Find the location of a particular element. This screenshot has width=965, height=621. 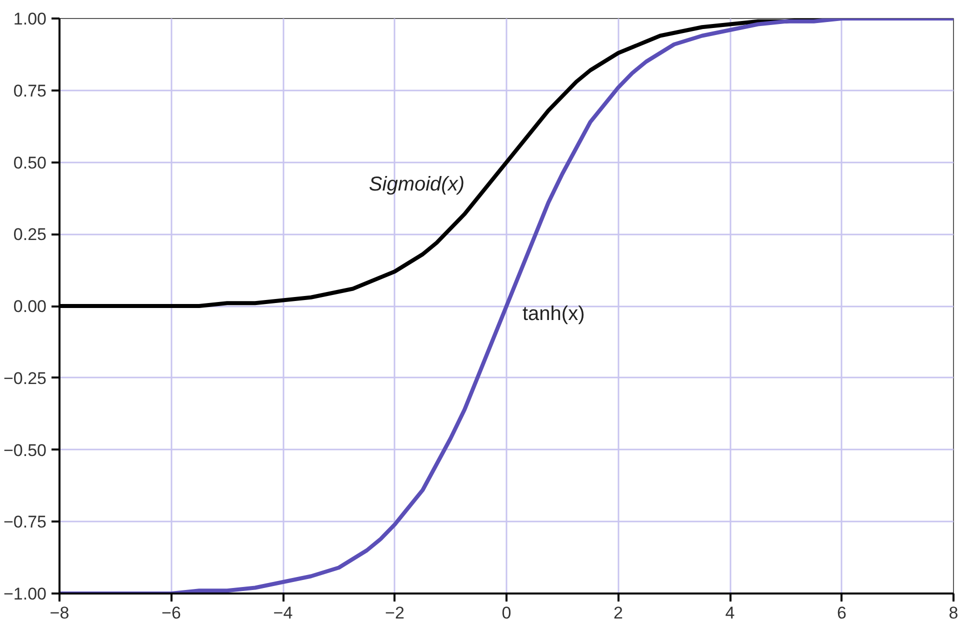

x-tick-label: 8 is located at coordinates (953, 612).